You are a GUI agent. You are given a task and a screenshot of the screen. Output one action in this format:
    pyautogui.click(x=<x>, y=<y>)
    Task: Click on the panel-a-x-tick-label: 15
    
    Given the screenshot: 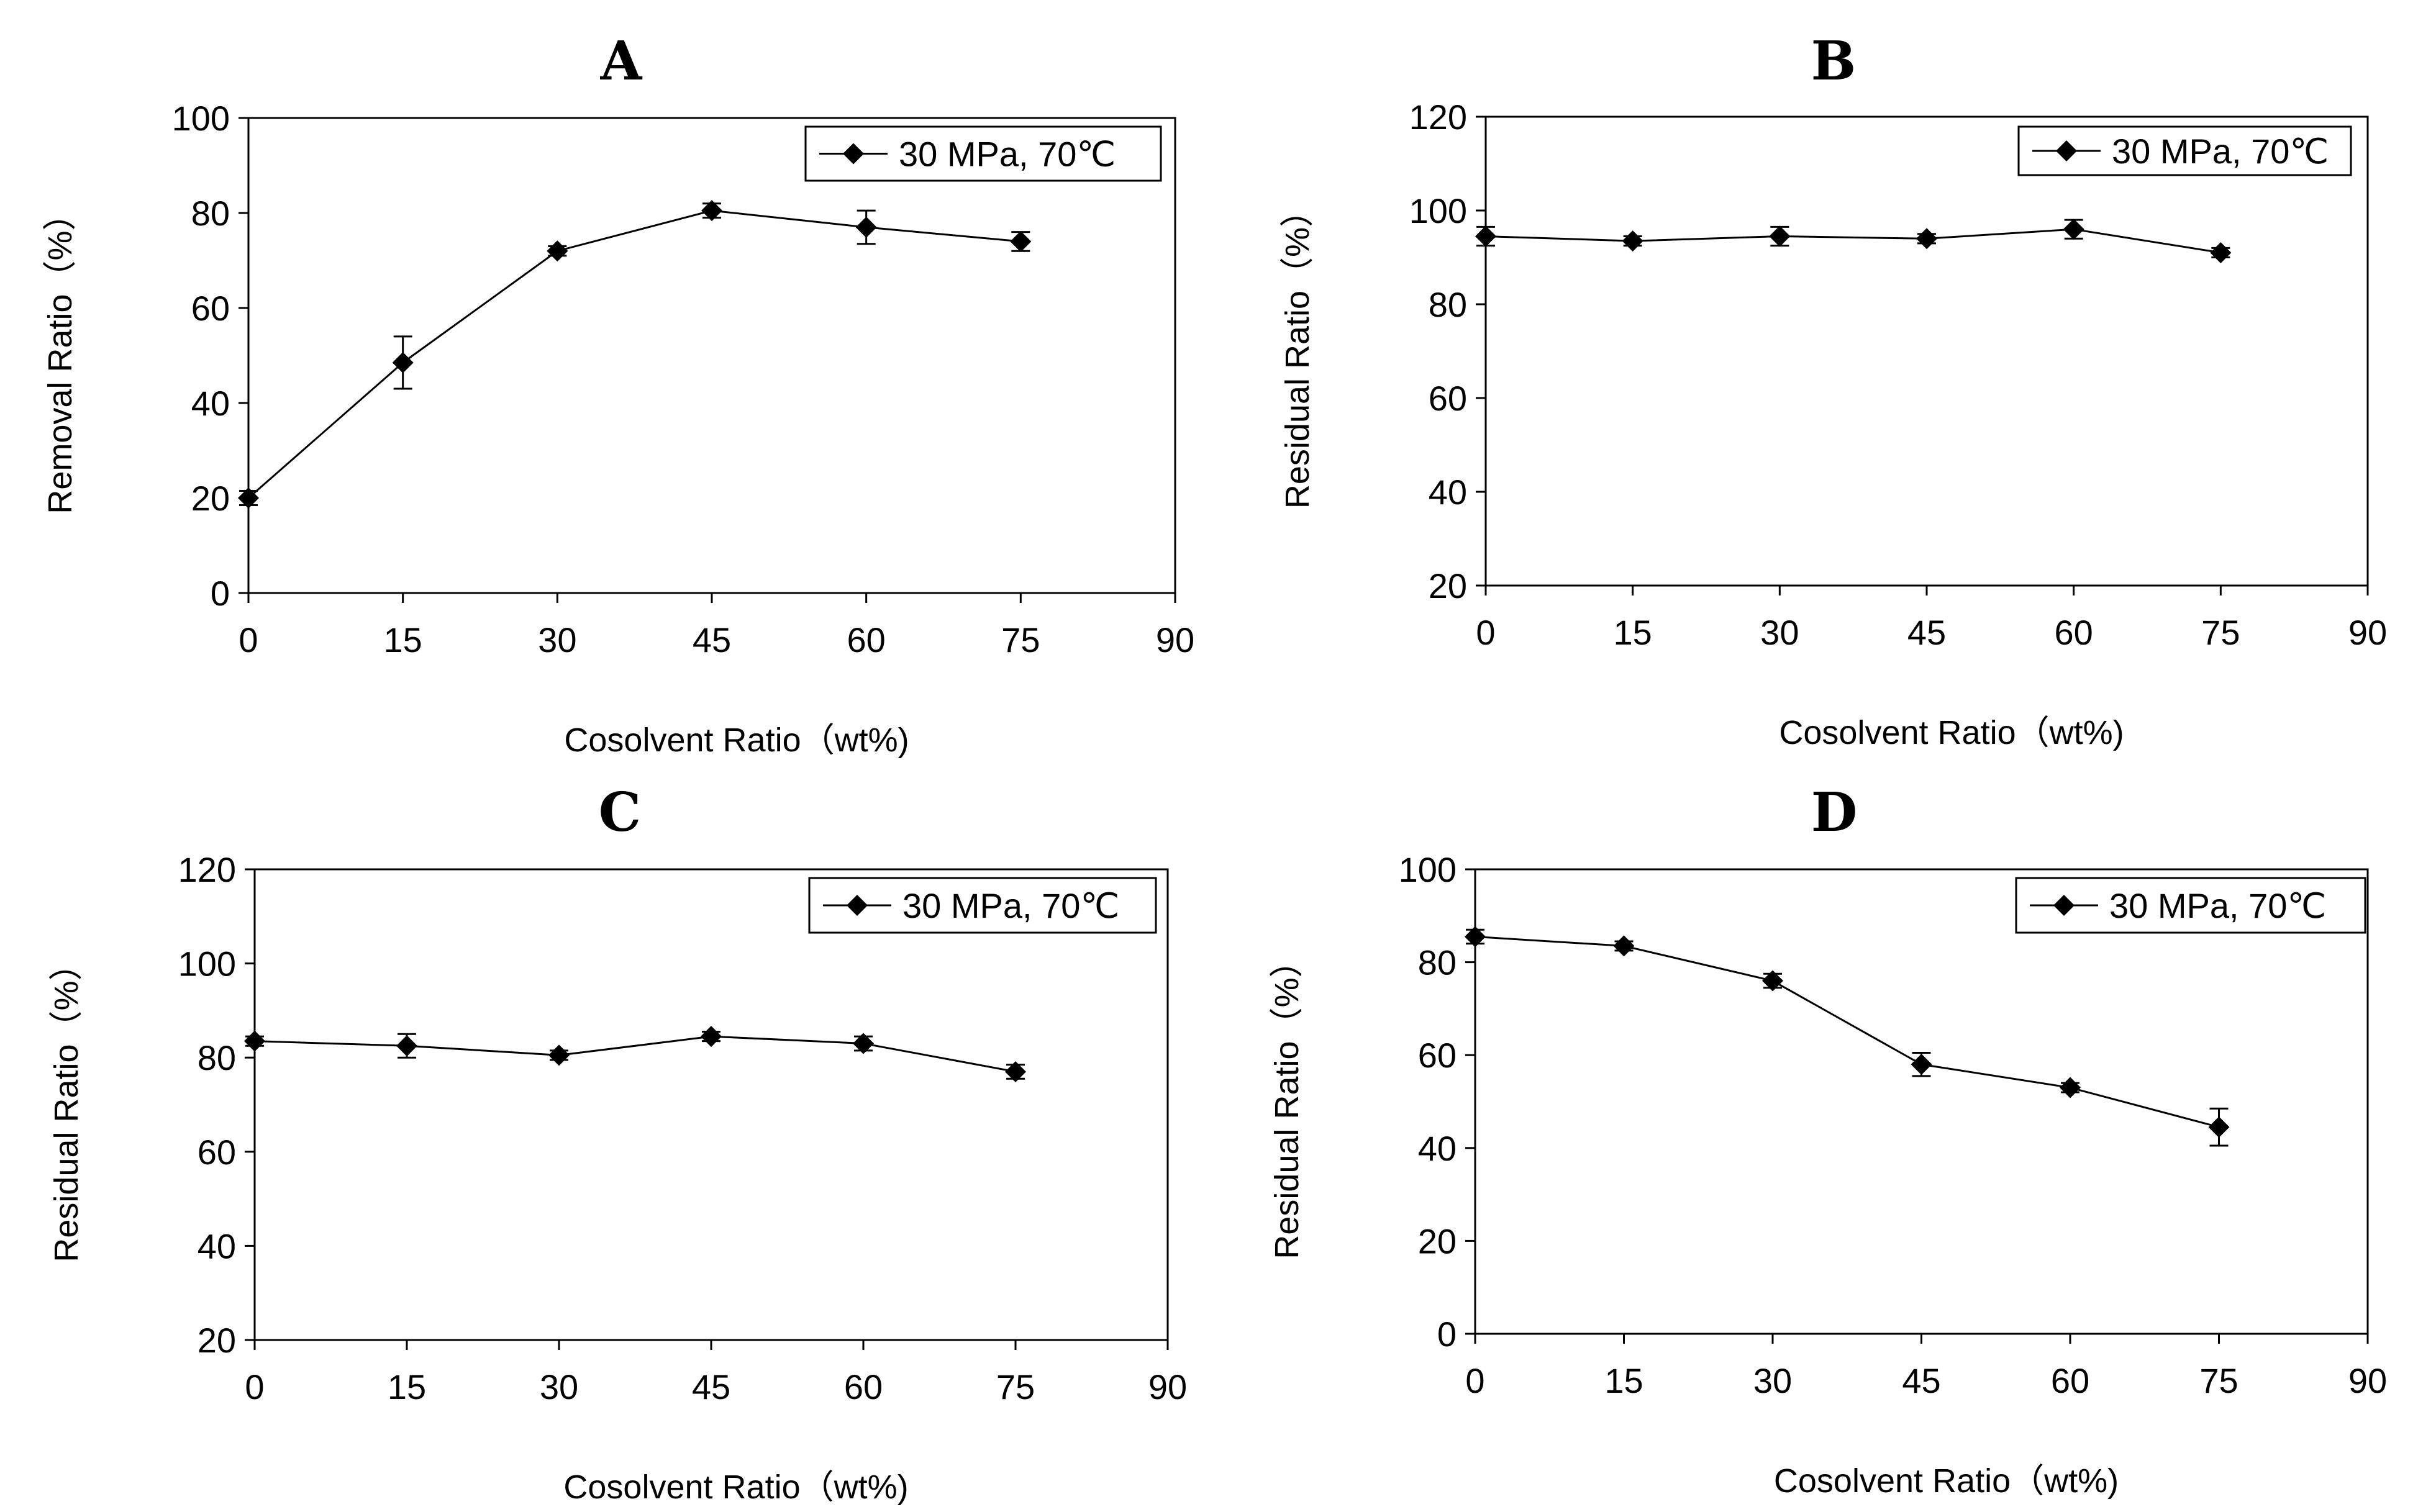 What is the action you would take?
    pyautogui.click(x=403, y=639)
    